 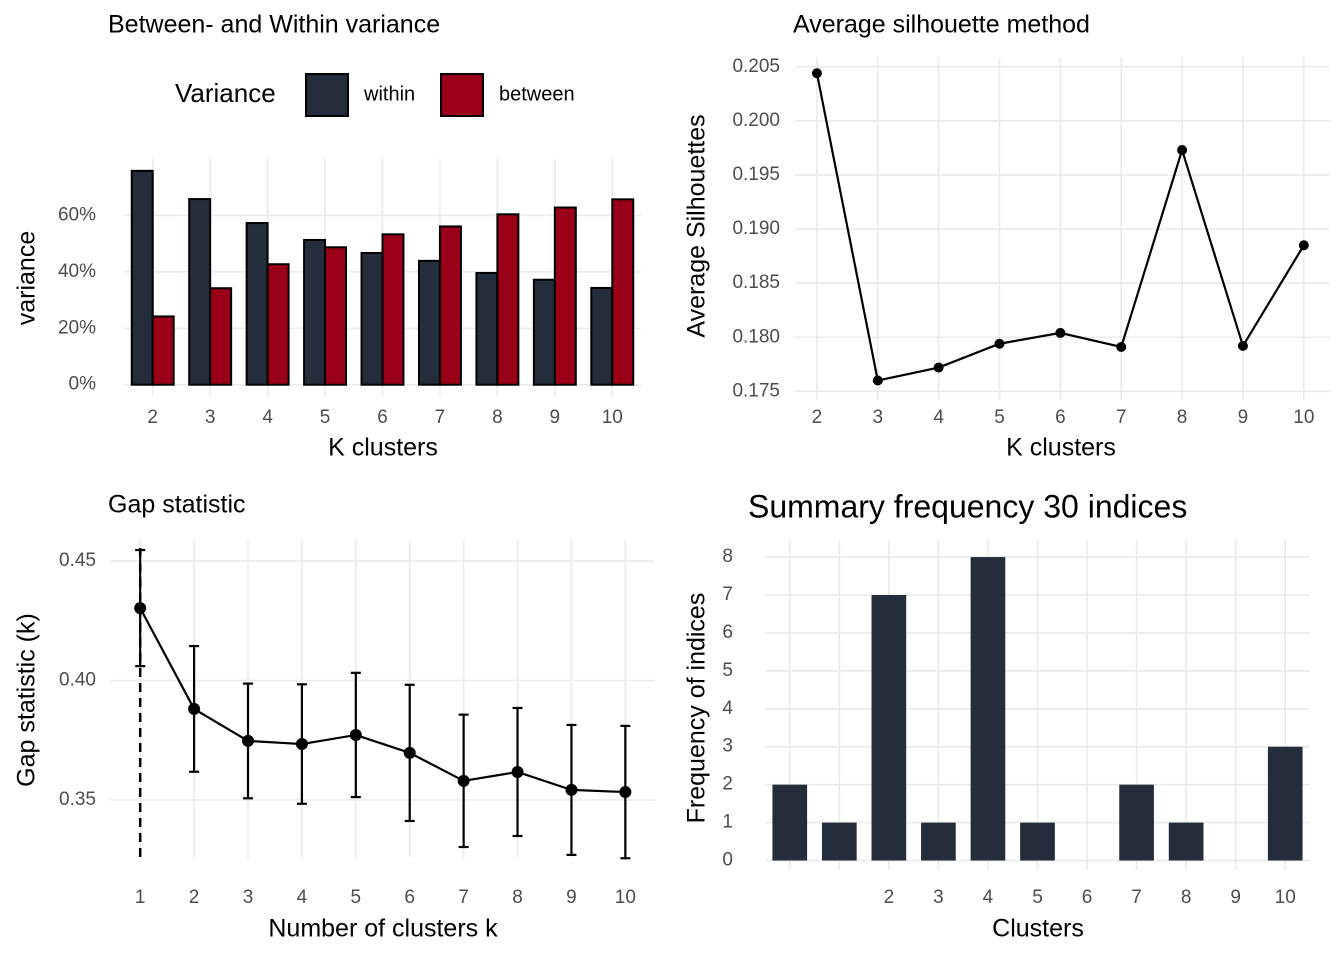 I want to click on y-tick-label: 7, so click(x=727, y=594).